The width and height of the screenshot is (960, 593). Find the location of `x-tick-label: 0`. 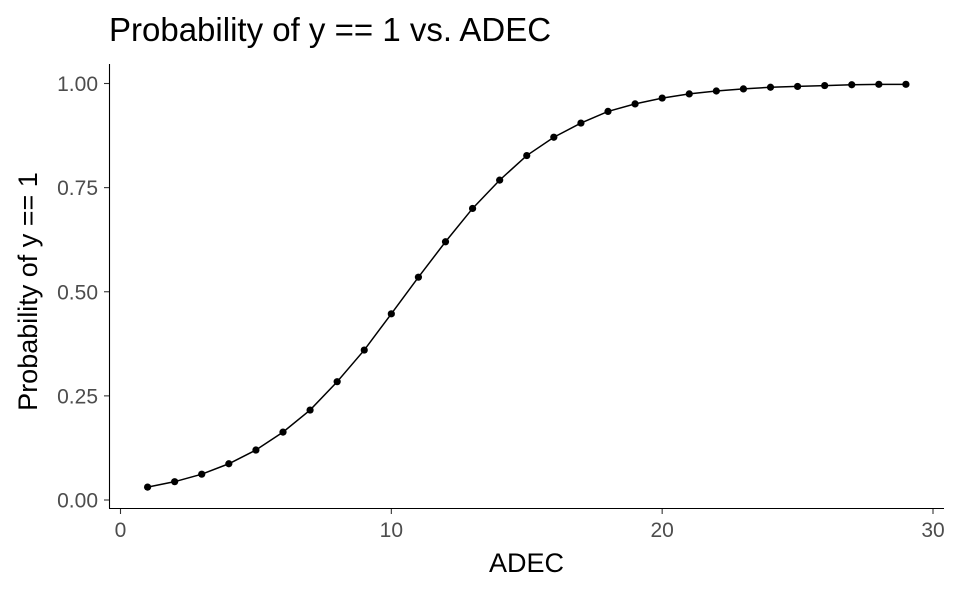

x-tick-label: 0 is located at coordinates (121, 530).